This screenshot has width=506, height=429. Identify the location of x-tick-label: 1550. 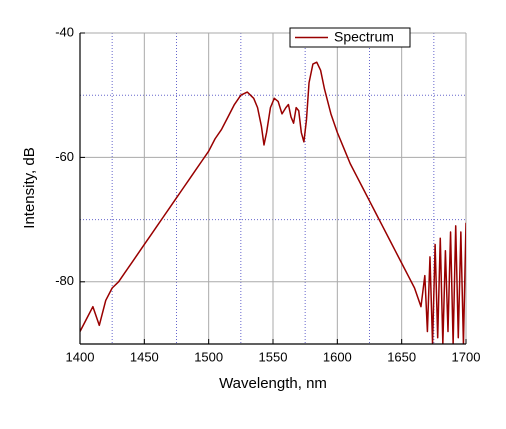
(273, 356).